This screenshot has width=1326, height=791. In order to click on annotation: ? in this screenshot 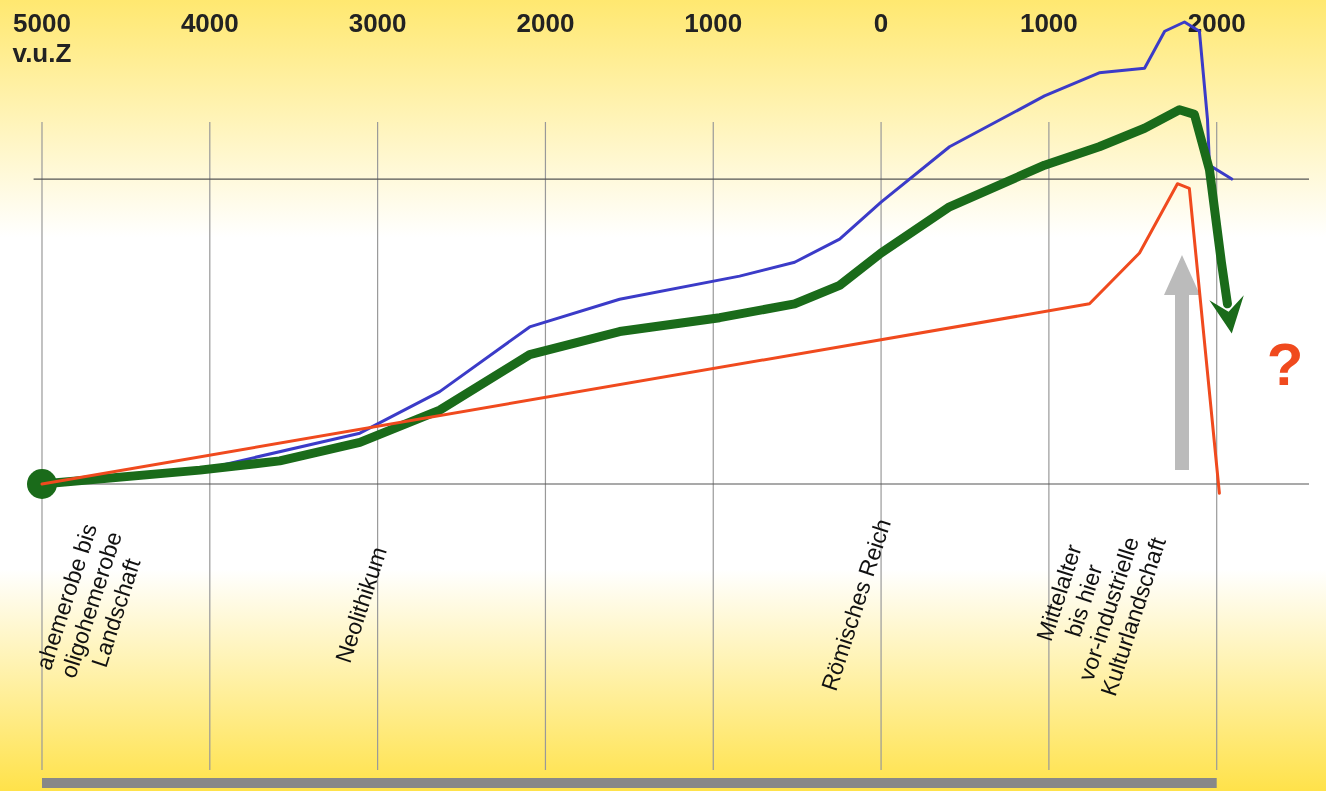, I will do `click(1285, 364)`.